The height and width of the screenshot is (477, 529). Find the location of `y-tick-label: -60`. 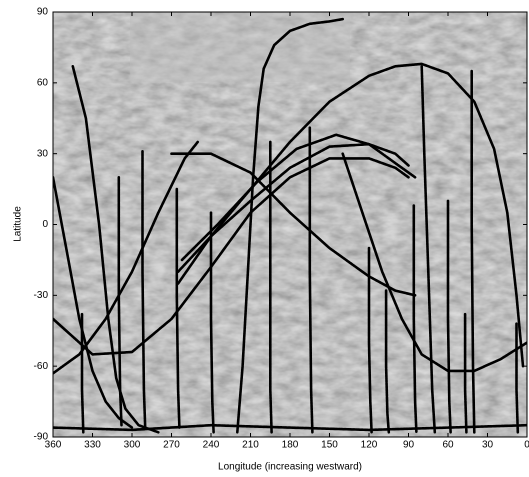

y-tick-label: -60 is located at coordinates (41, 366).